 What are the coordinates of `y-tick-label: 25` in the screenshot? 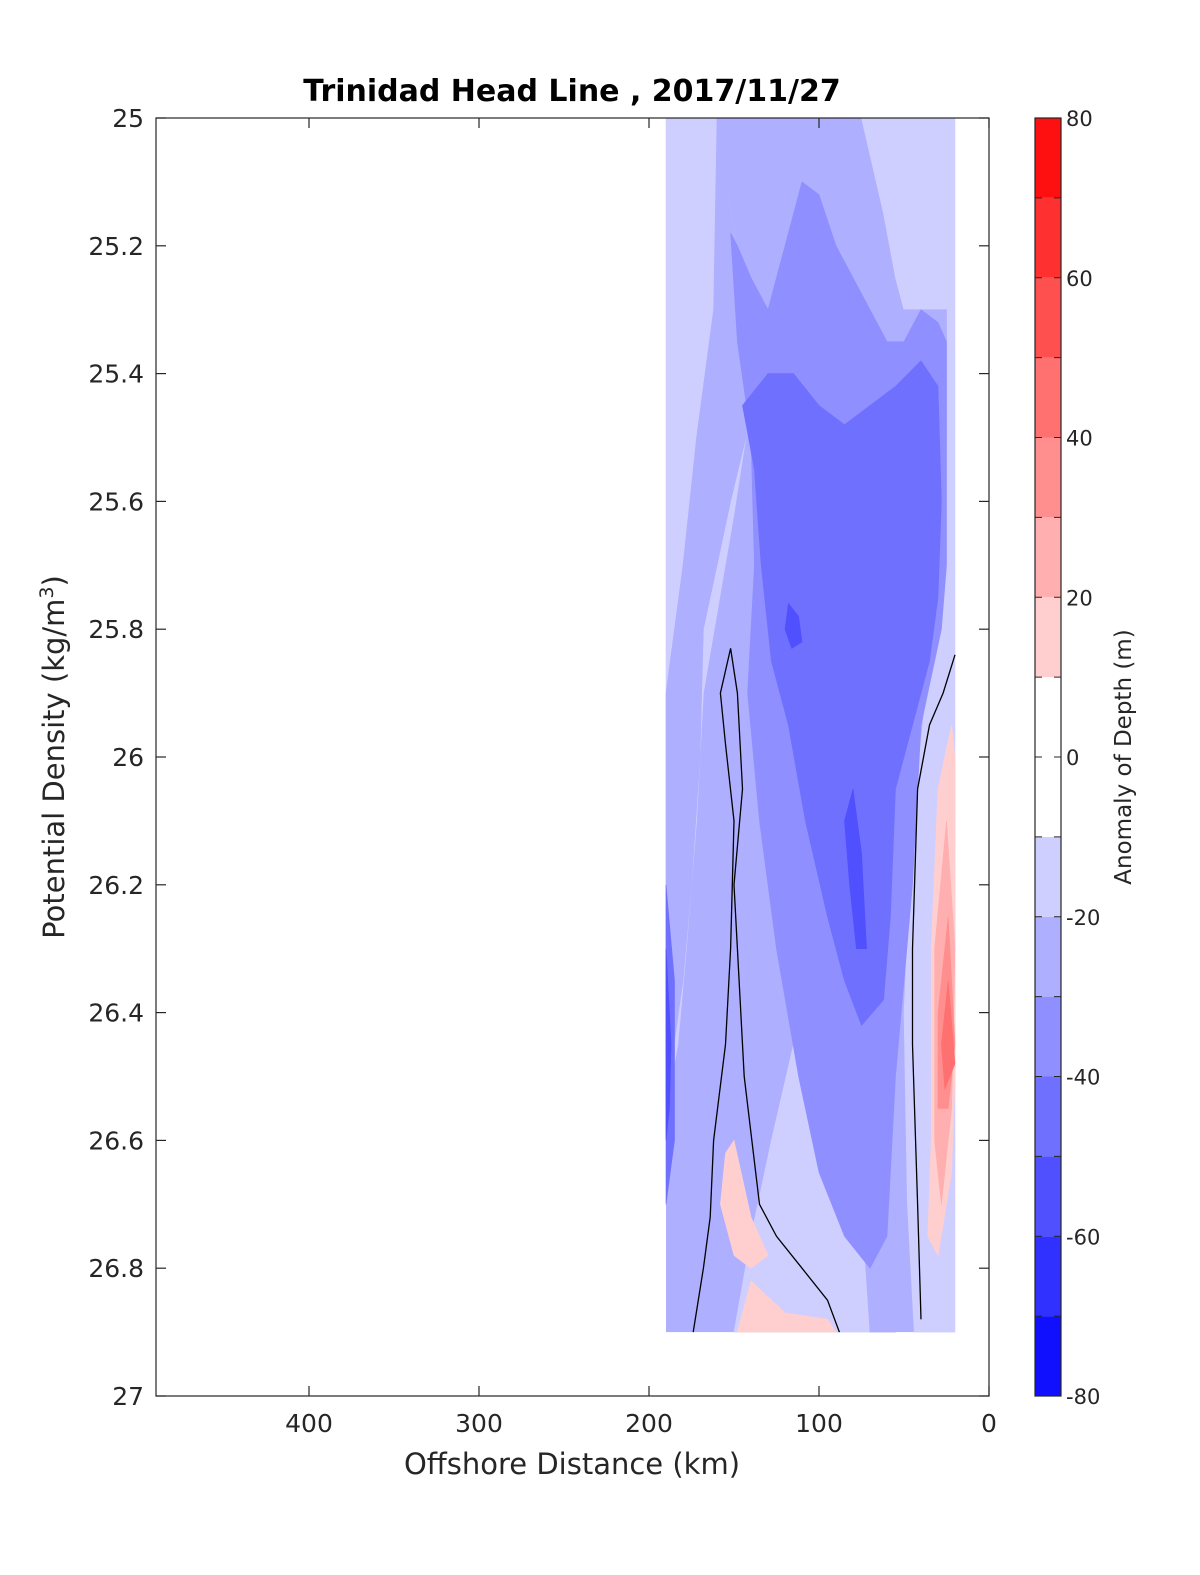 It's located at (128, 118).